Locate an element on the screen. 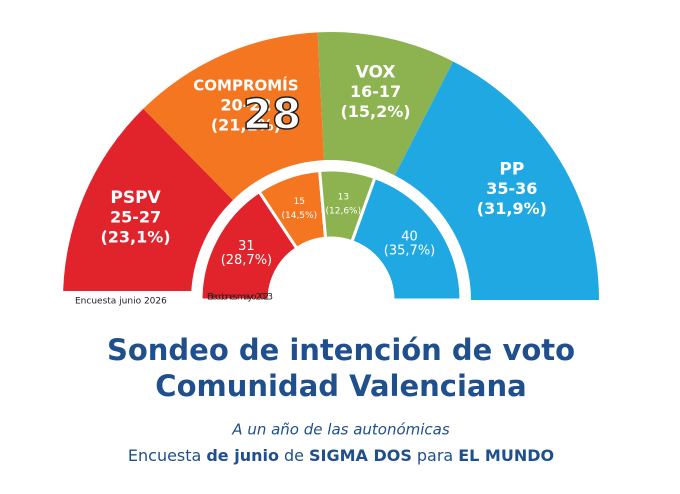  party-name: PP is located at coordinates (511, 169).